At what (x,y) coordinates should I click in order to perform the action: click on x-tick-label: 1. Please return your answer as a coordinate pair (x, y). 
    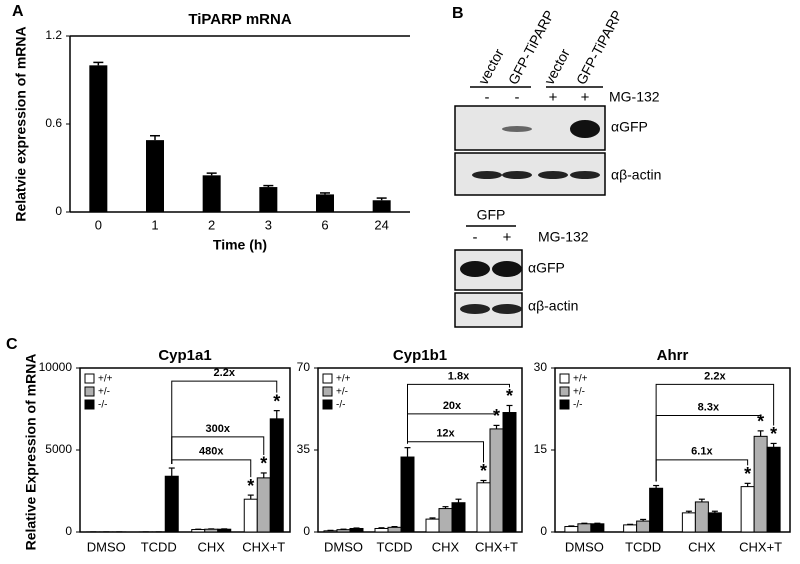
    Looking at the image, I should click on (154, 224).